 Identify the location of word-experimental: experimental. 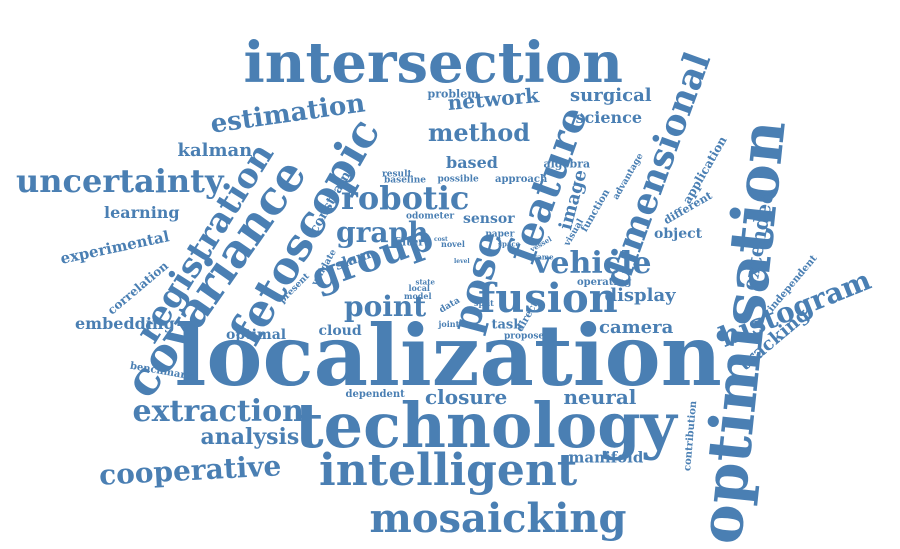
(114, 247).